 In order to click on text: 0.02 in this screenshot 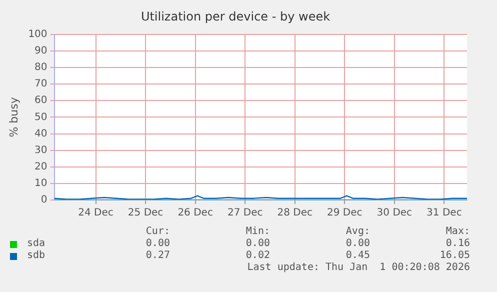, I will do `click(257, 256)`.